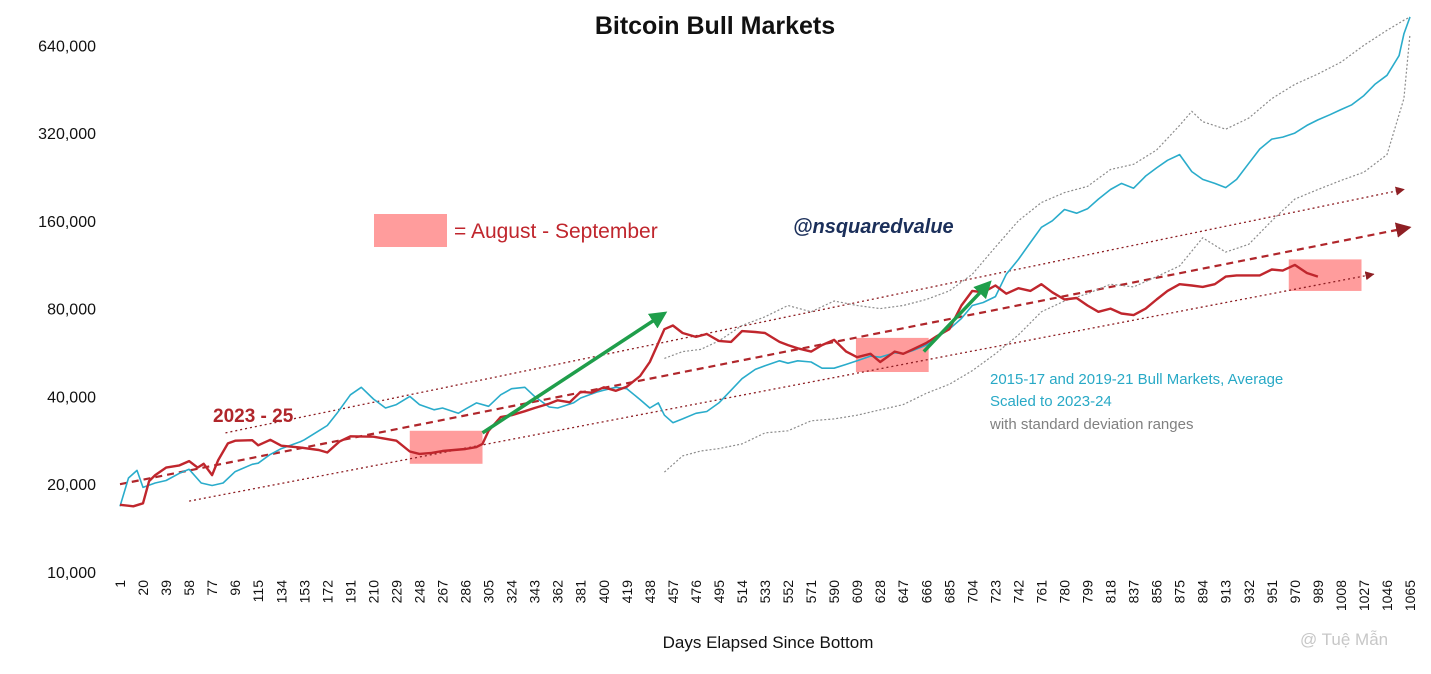 Image resolution: width=1431 pixels, height=674 pixels. I want to click on x-axis-label: Days Elapsed Since Bottom, so click(768, 642).